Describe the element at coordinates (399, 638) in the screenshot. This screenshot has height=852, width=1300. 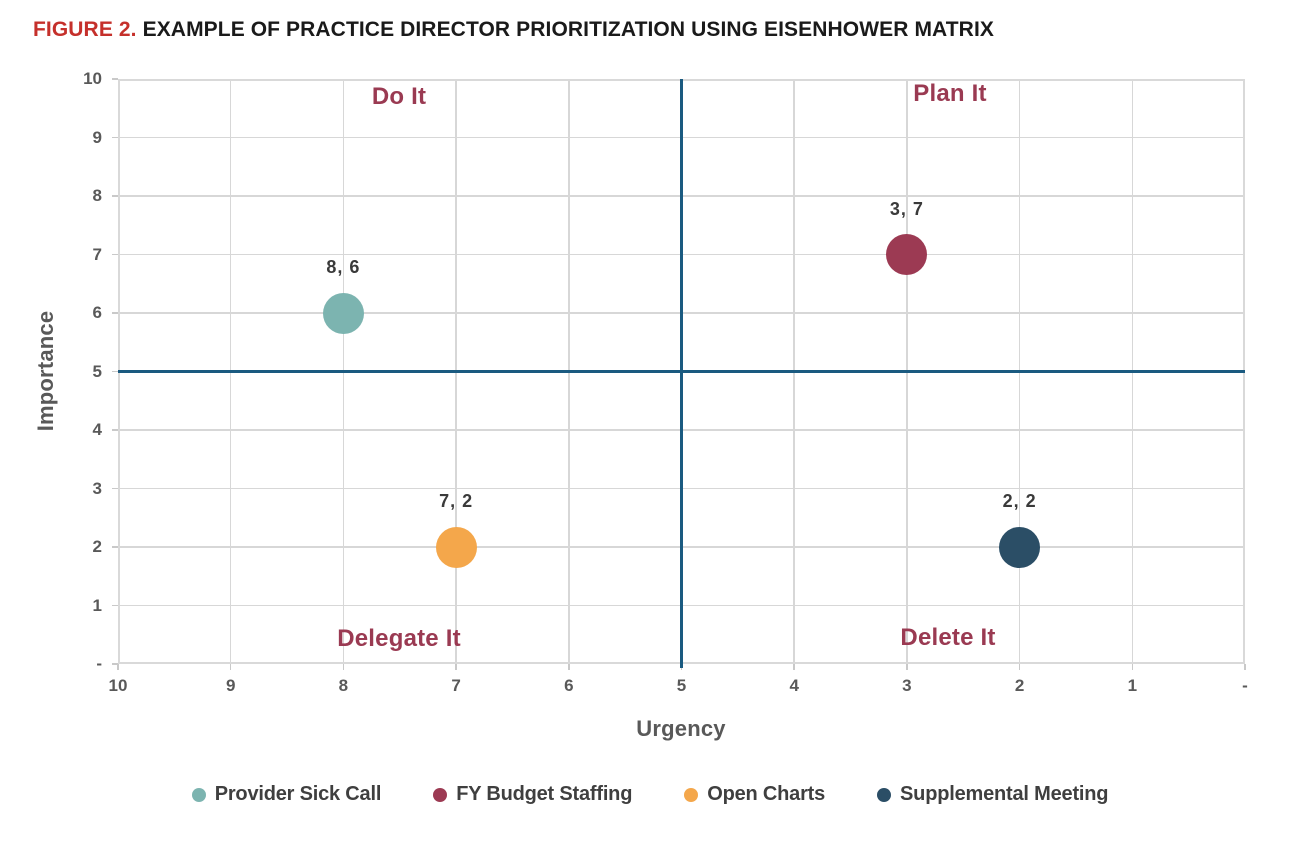
I see `quadrant-label-delegate-it: Delegate It` at that location.